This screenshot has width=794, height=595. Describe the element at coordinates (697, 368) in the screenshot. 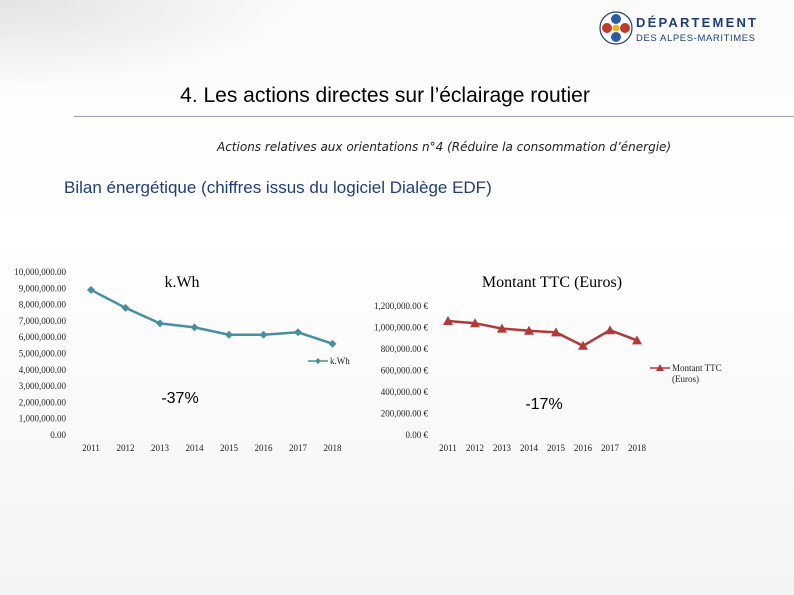

I see `legend-label: Montant TTC` at that location.